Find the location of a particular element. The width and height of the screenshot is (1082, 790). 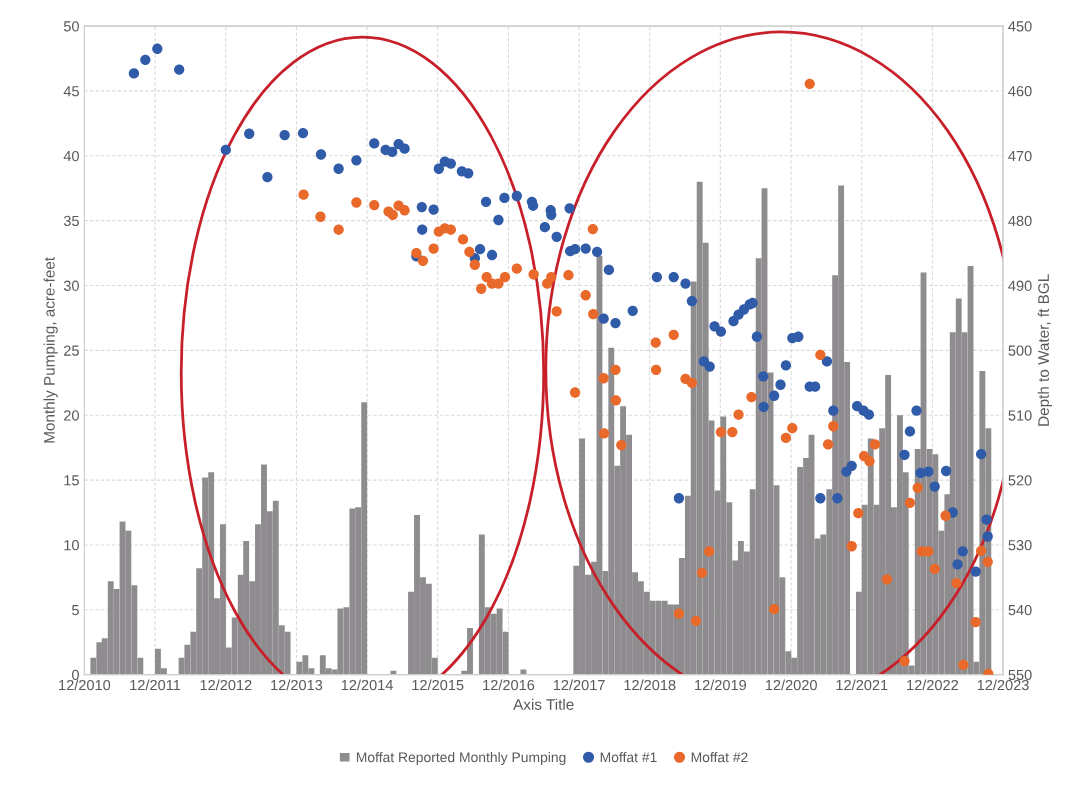

y2-tick-label: 530 is located at coordinates (1020, 545).